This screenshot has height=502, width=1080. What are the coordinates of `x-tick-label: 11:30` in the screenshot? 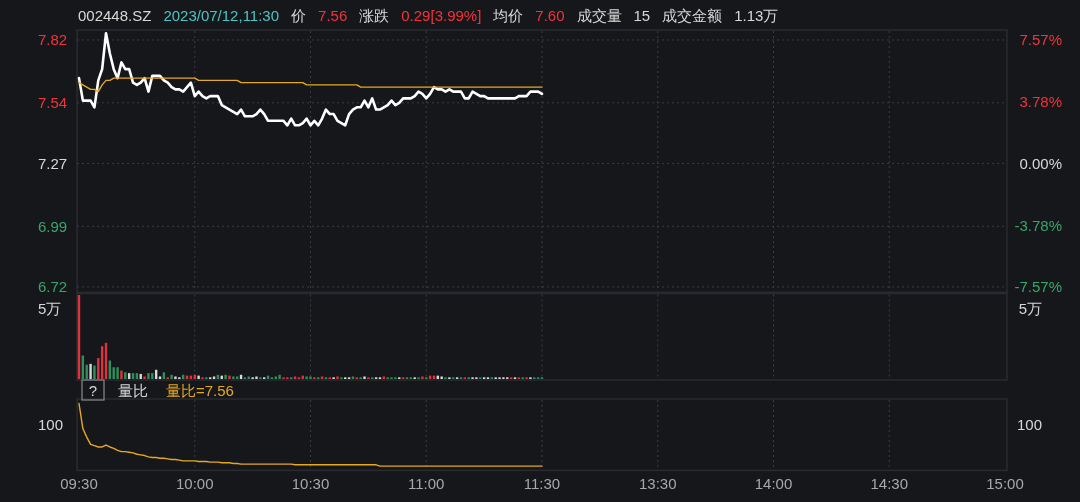 It's located at (542, 483).